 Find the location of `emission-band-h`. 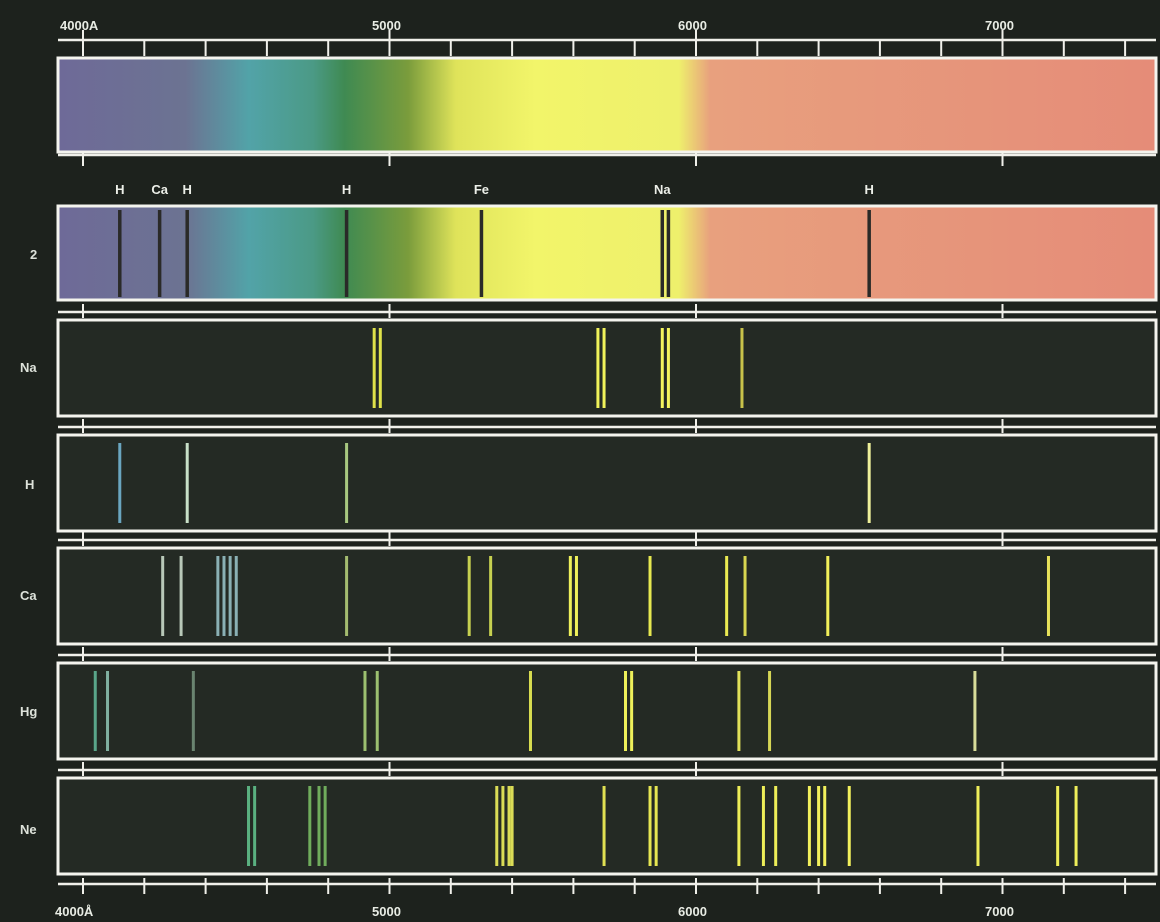

emission-band-h is located at coordinates (607, 483).